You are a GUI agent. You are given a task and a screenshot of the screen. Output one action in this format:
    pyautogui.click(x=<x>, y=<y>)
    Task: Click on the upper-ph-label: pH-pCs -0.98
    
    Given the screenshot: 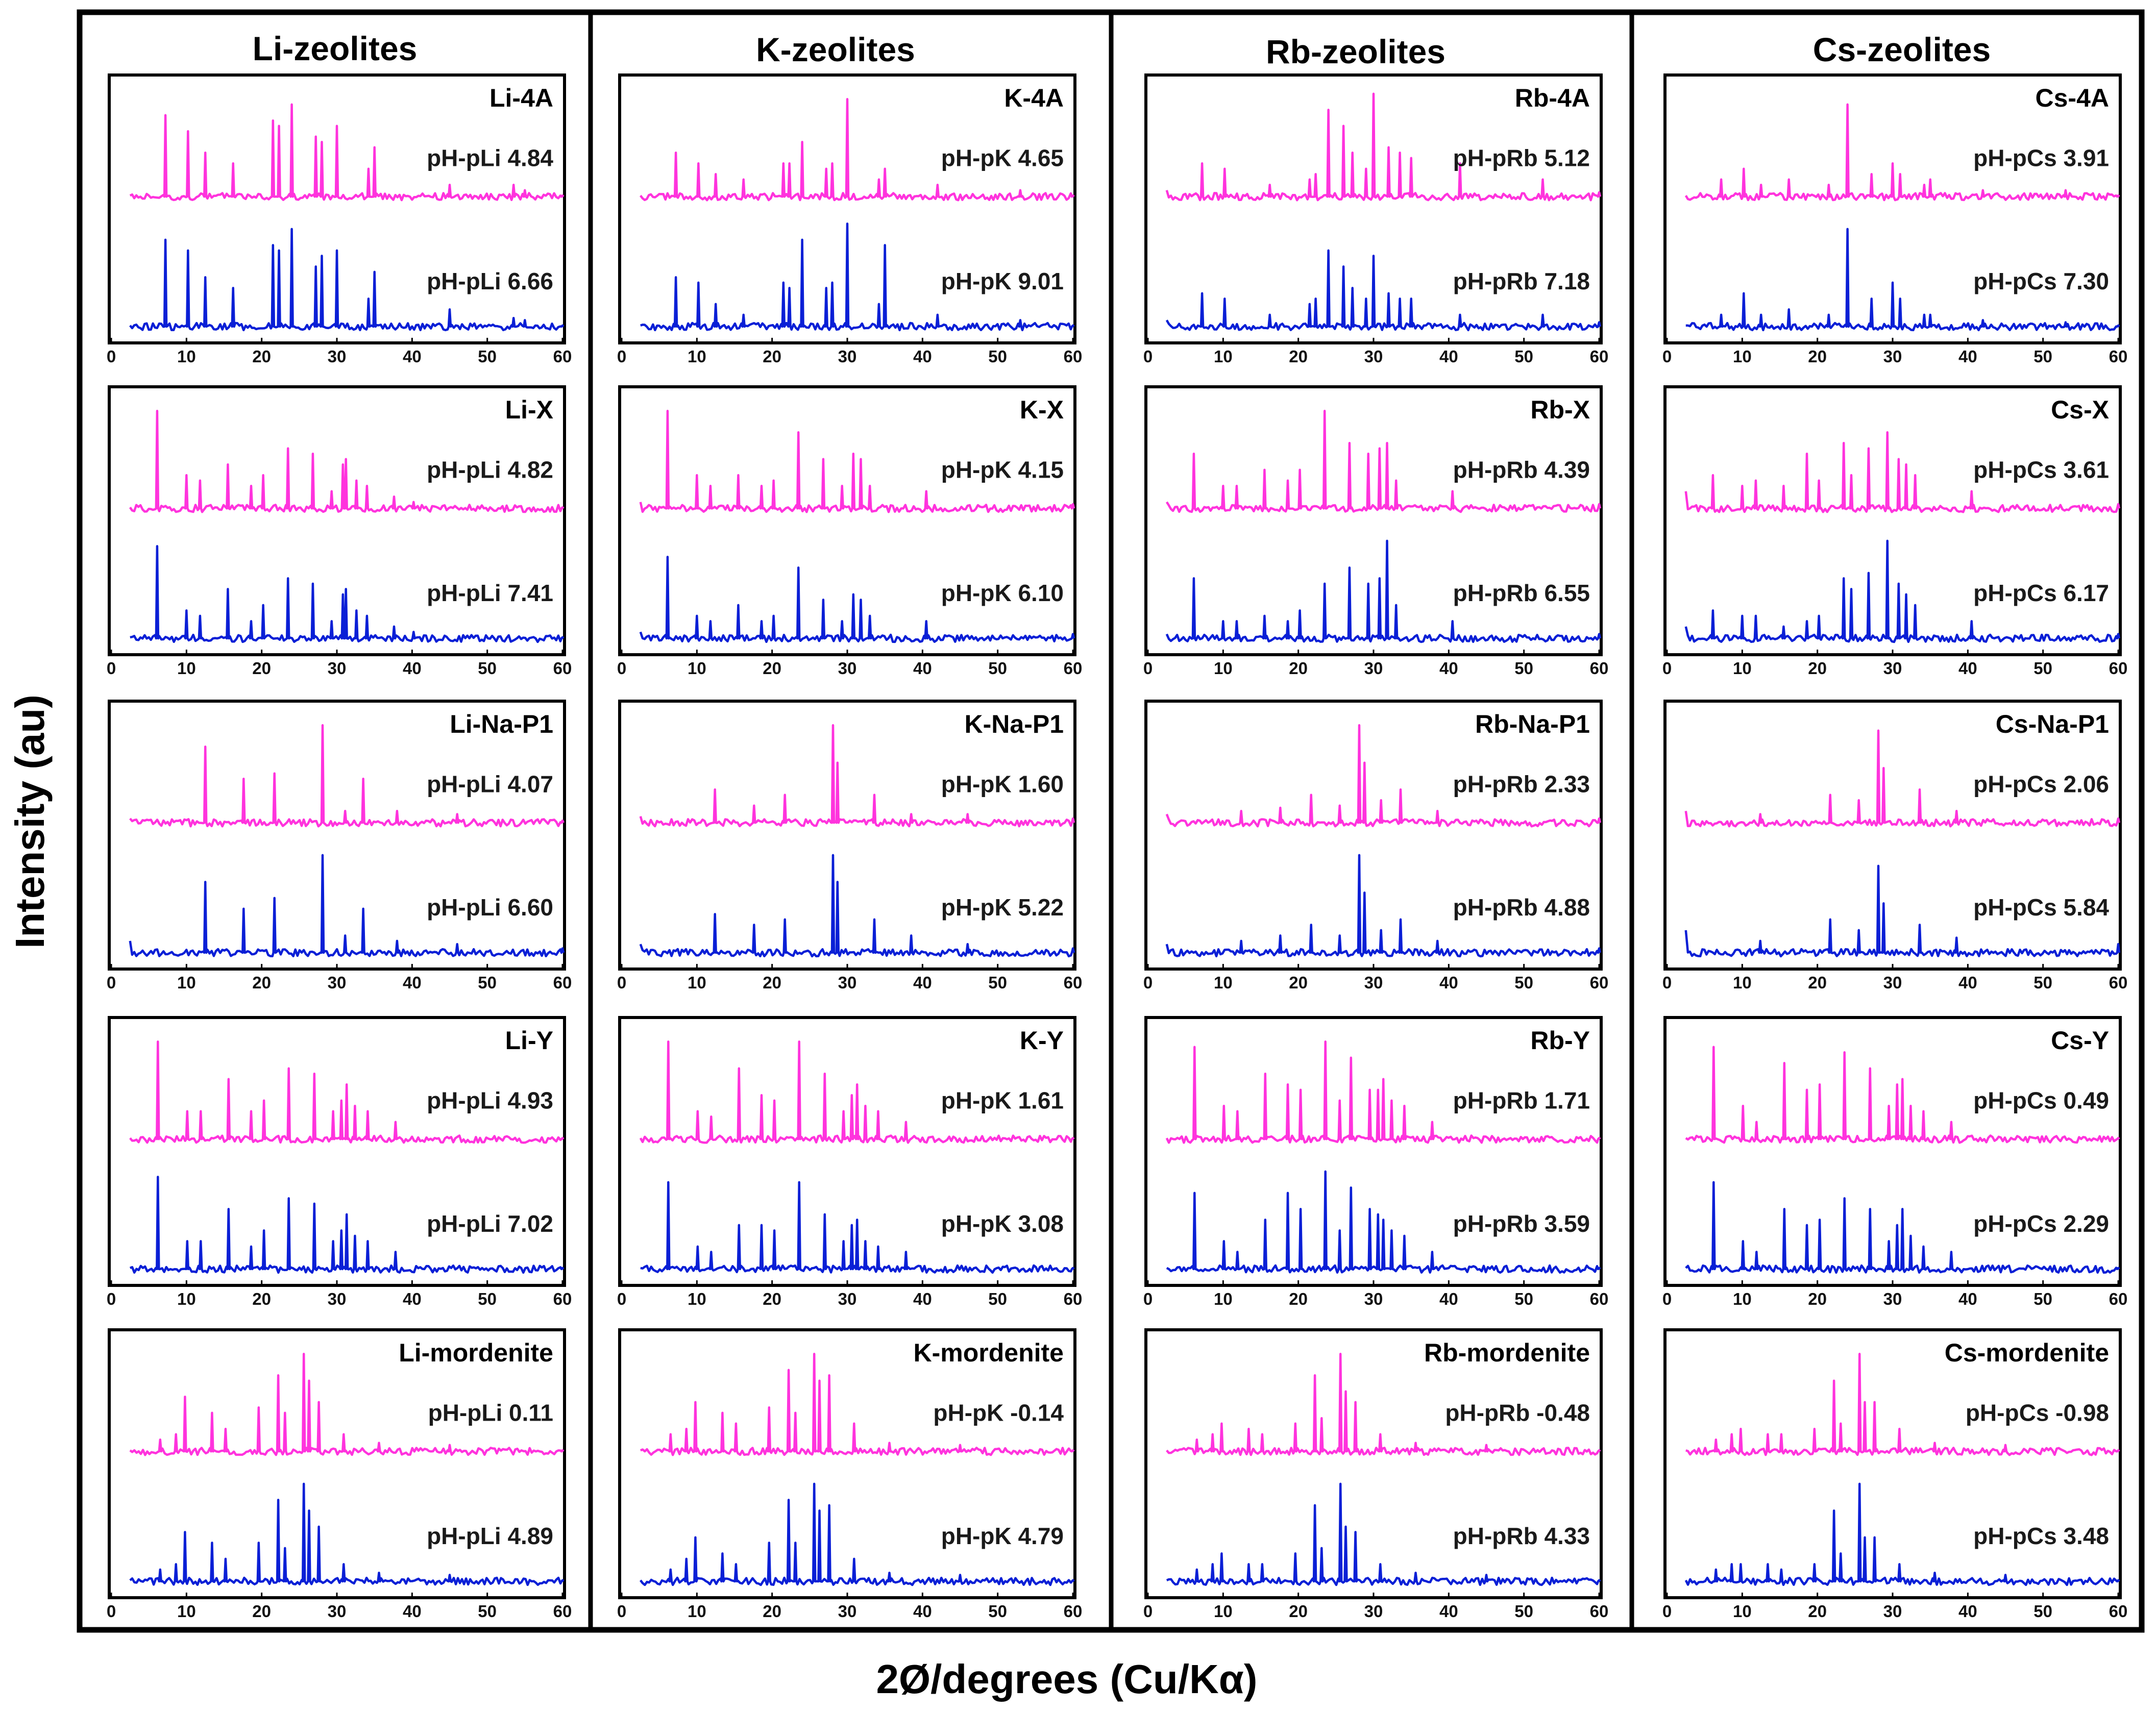 What is the action you would take?
    pyautogui.click(x=2037, y=1413)
    